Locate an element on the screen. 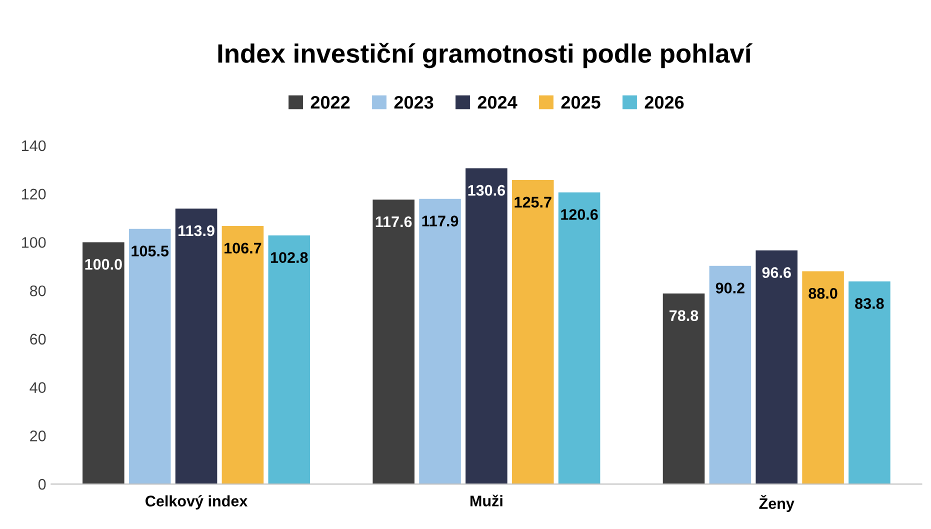 This screenshot has height=529, width=931. y-tick-label: 60 is located at coordinates (38, 339).